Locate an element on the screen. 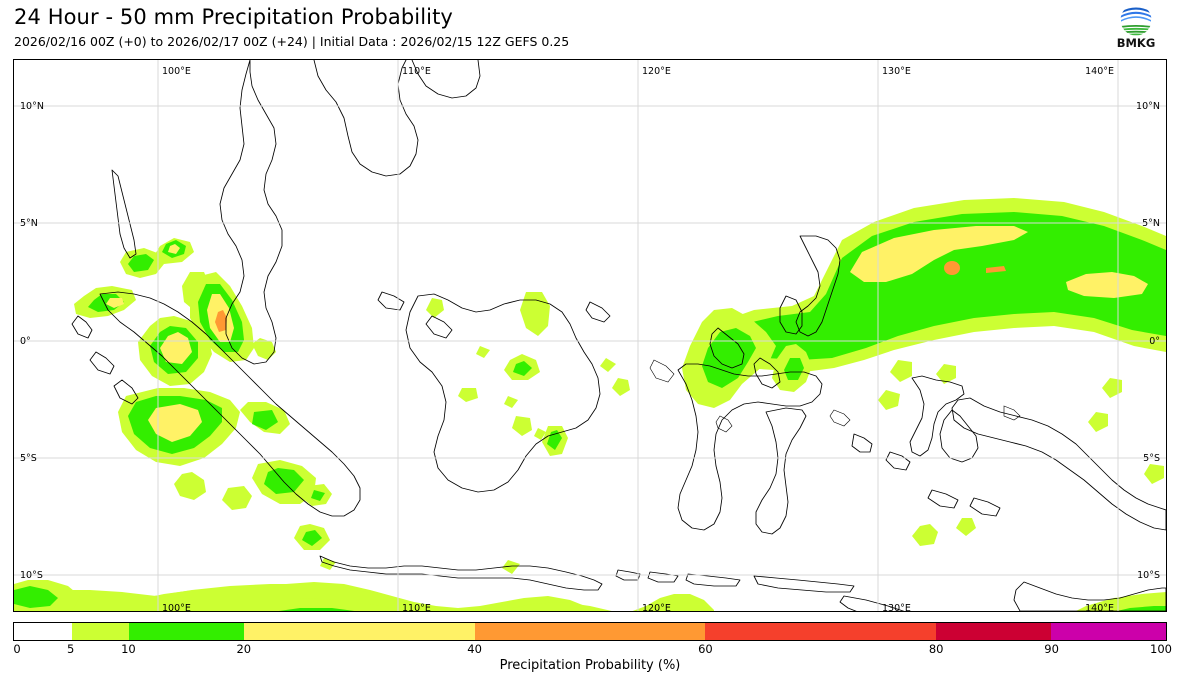 This screenshot has height=688, width=1180. coastline-detail-layer is located at coordinates (835, 396).